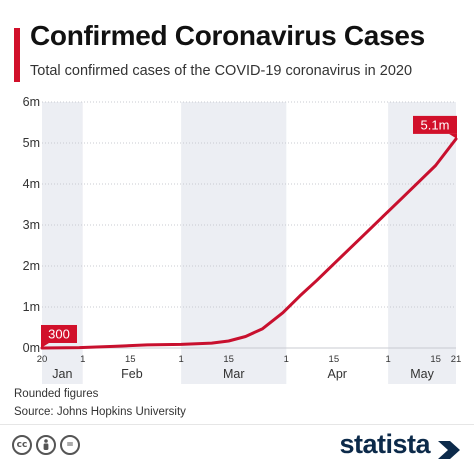 The image size is (474, 475). I want to click on data-callout-label: 5.1m, so click(435, 124).